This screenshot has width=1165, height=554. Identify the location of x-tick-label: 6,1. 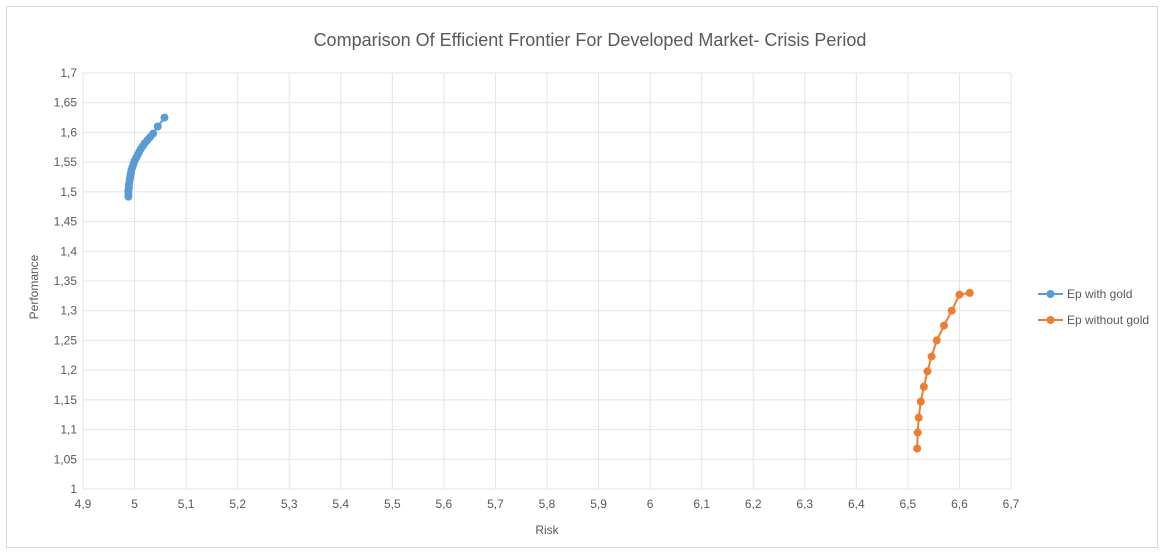
(701, 504).